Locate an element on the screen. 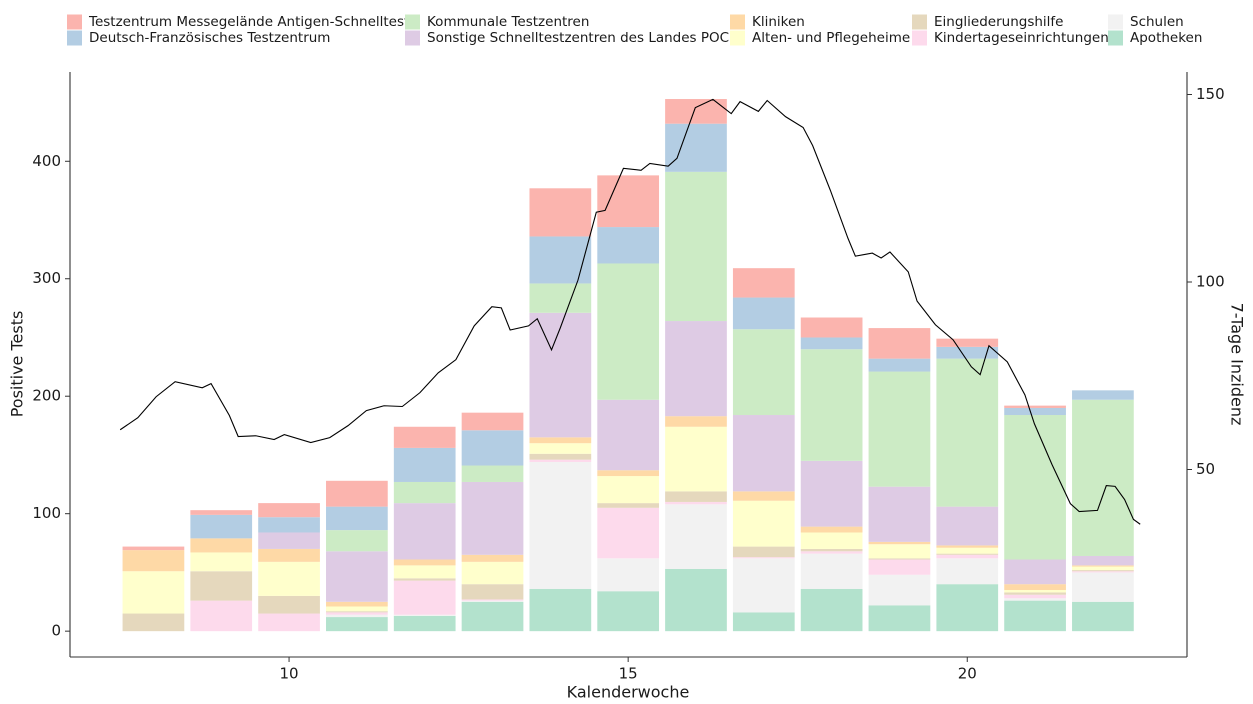 Image resolution: width=1253 pixels, height=704 pixels. x-axis-label: Kalenderwoche is located at coordinates (628, 692).